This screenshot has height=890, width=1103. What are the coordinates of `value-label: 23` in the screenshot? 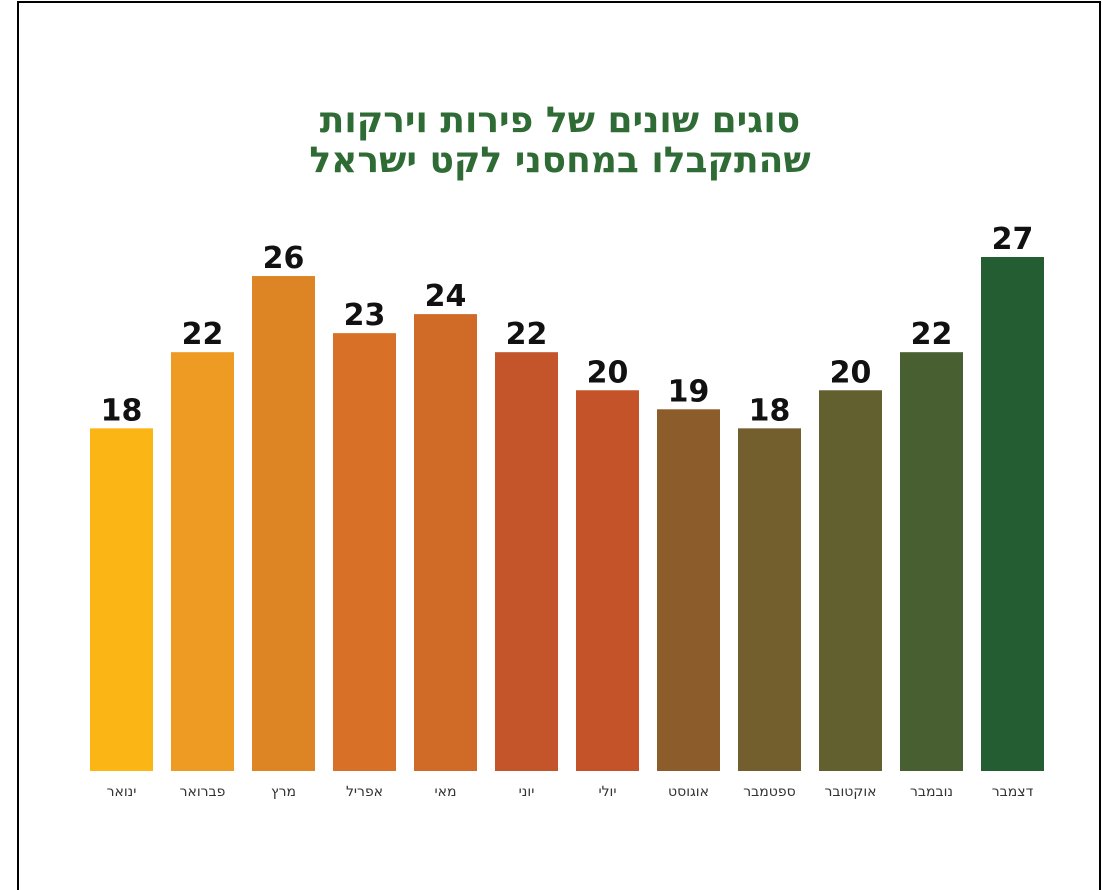 It's located at (365, 315).